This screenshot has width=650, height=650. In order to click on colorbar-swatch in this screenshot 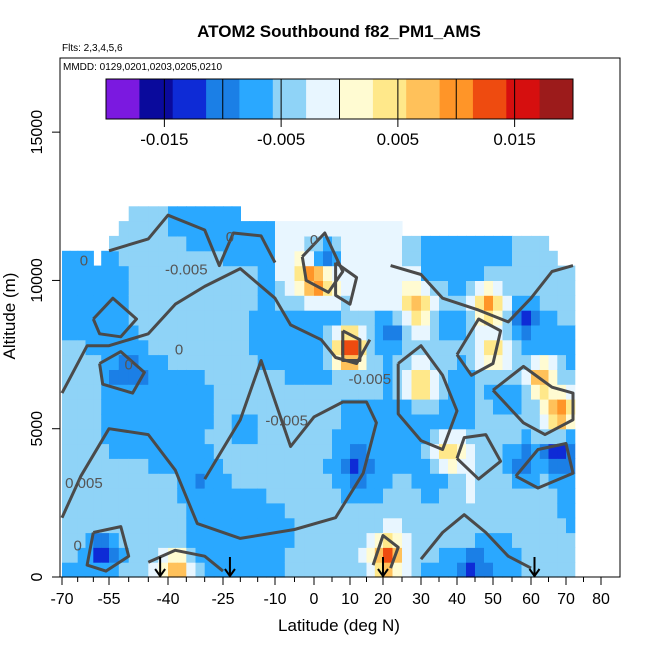, I will do `click(189, 99)`.